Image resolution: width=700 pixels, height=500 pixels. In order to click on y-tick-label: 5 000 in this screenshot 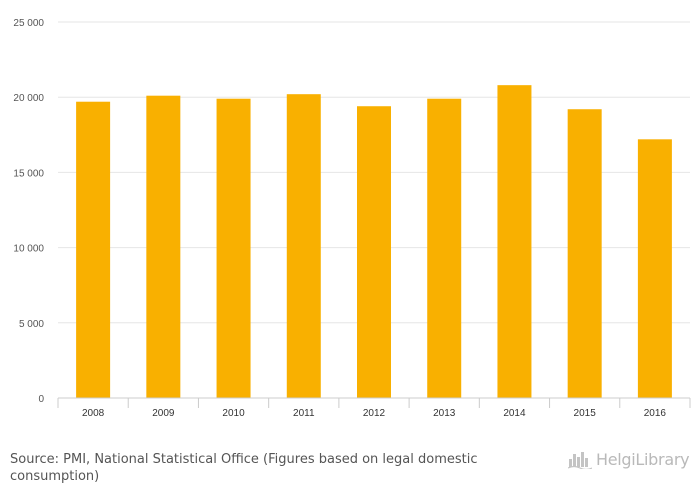, I will do `click(31, 324)`.